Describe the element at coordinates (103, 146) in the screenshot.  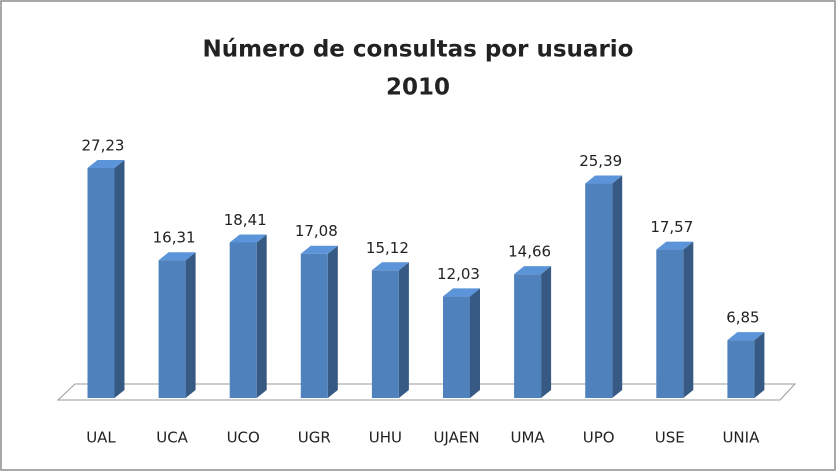
I see `data-label: 27,23` at that location.